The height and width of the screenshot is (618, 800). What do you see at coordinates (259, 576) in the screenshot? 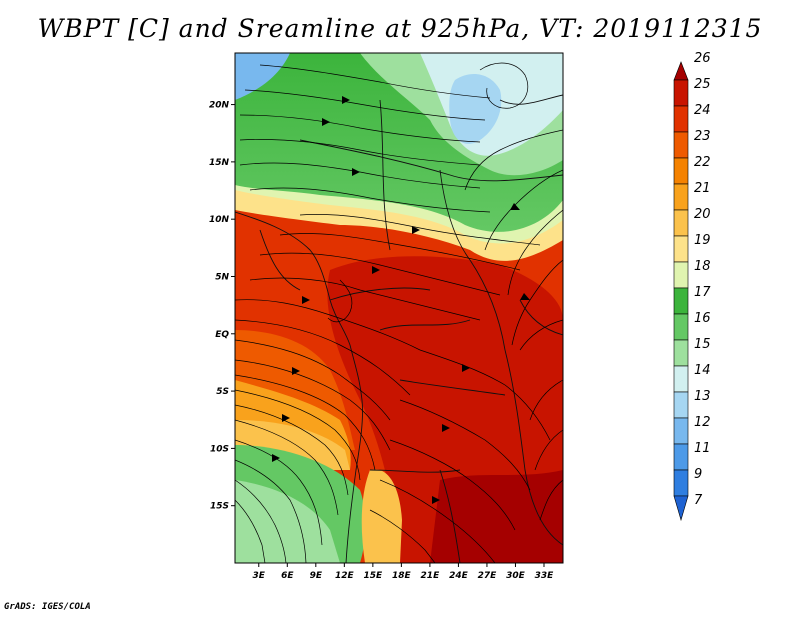
I see `lon-label: 3E` at bounding box center [259, 576].